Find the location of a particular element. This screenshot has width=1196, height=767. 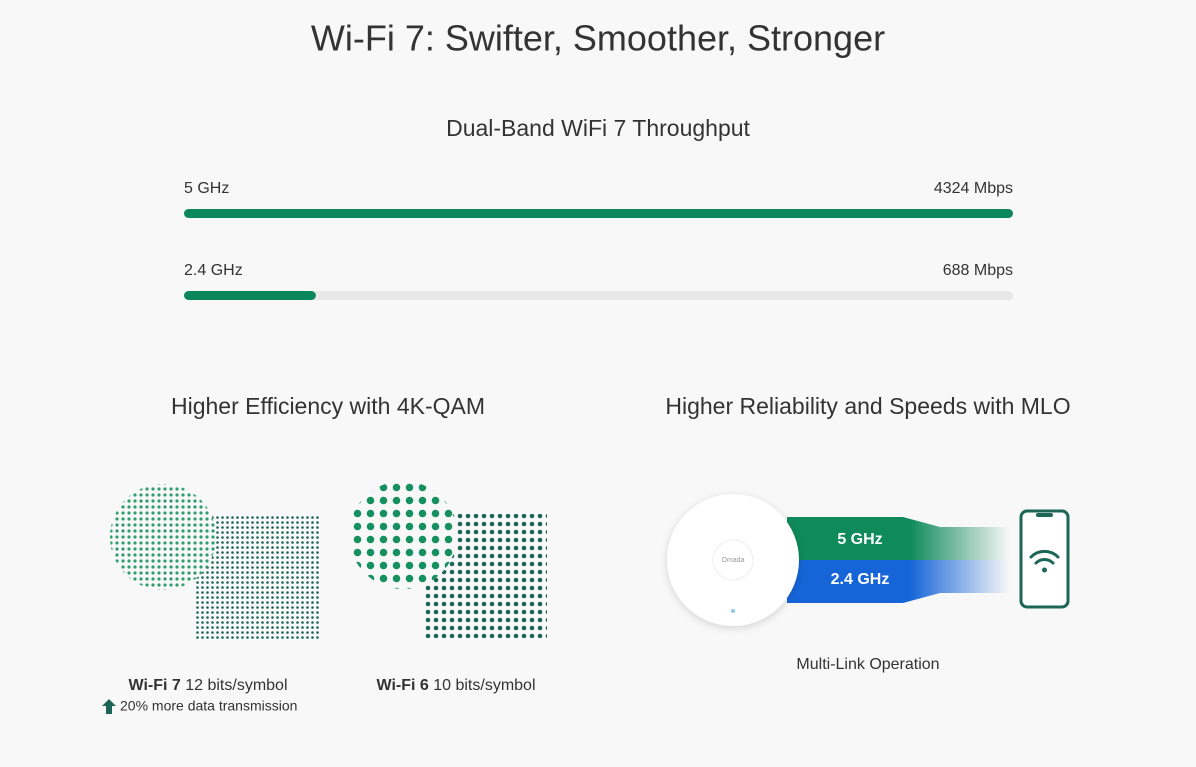

ap-led is located at coordinates (733, 611).